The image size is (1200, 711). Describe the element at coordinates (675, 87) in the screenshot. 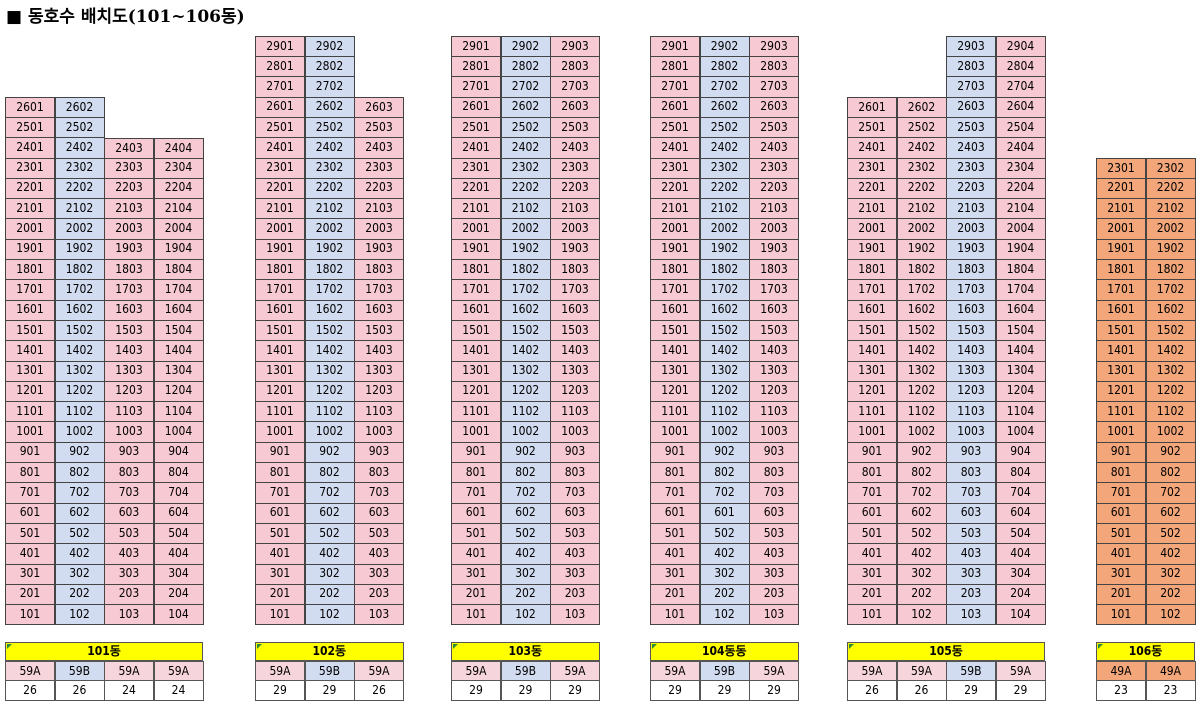

I see `unit-cell: 2701` at that location.